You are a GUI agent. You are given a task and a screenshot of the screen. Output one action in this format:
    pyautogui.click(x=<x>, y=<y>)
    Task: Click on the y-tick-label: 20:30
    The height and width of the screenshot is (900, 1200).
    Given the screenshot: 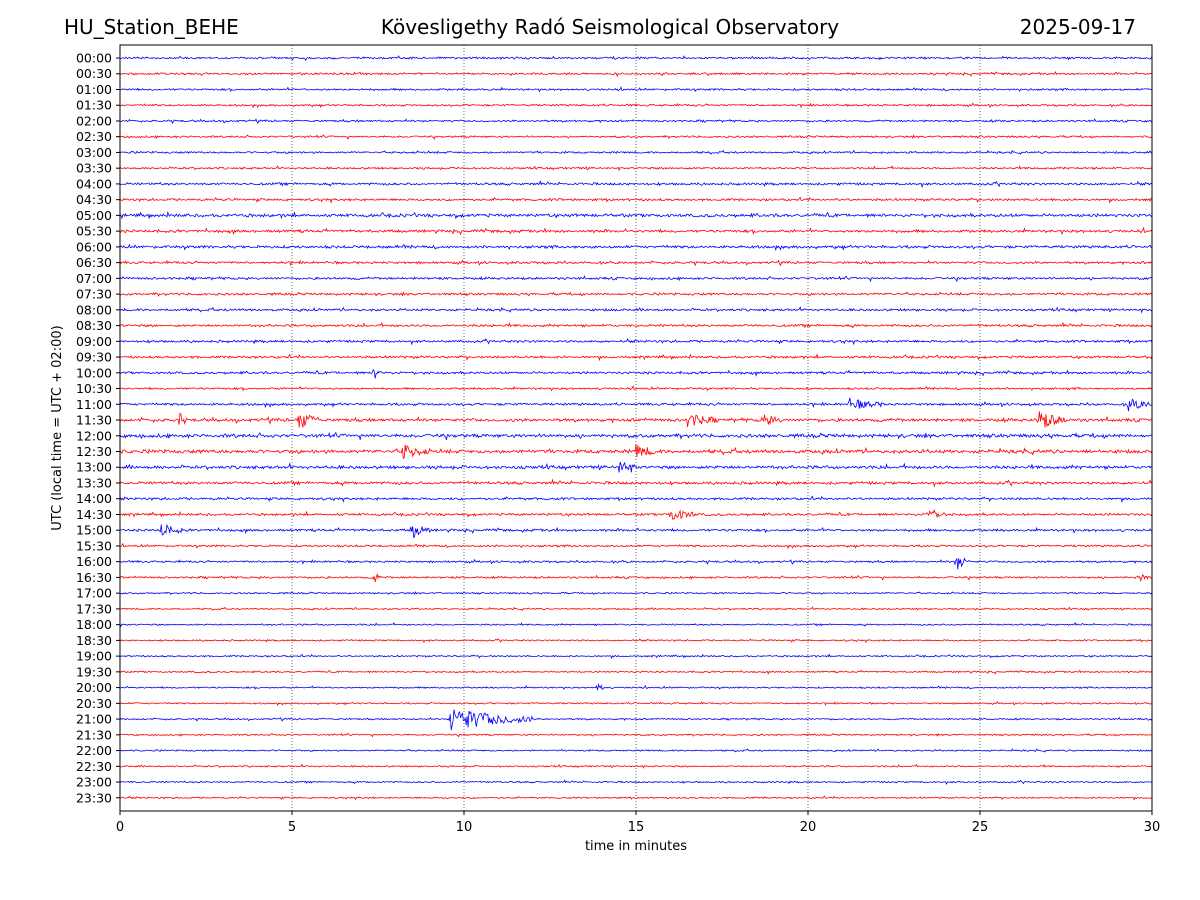 What is the action you would take?
    pyautogui.click(x=94, y=703)
    